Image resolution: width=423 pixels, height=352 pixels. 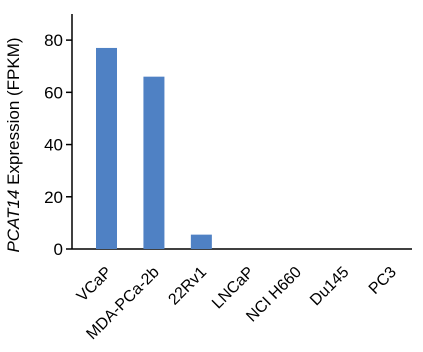 I want to click on y-tick-label: 20, so click(x=53, y=197).